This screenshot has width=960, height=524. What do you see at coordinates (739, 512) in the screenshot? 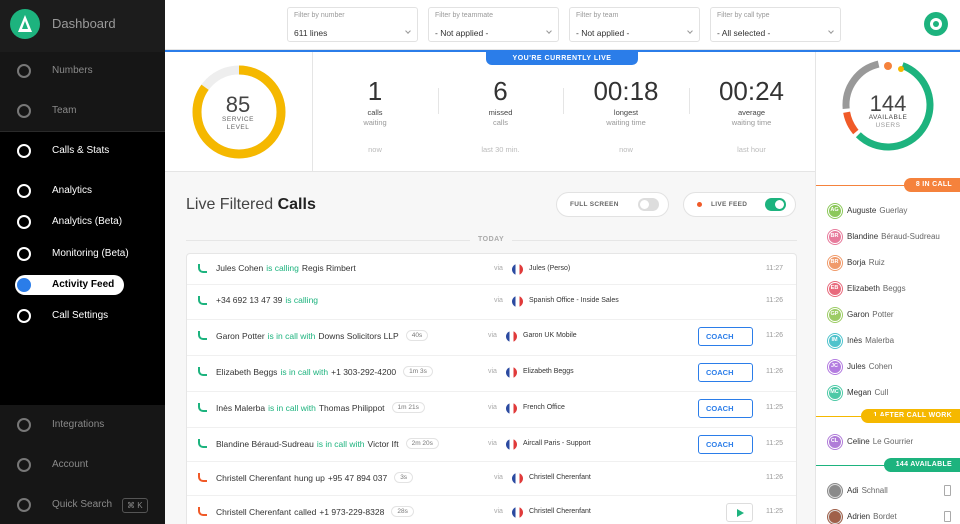
I see `play-button` at bounding box center [739, 512].